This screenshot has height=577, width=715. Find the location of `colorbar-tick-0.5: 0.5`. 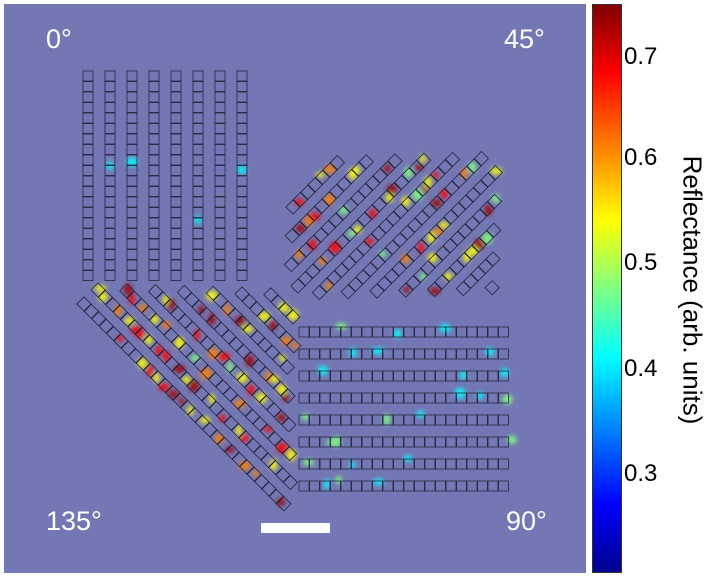

colorbar-tick-0.5: 0.5 is located at coordinates (641, 262).